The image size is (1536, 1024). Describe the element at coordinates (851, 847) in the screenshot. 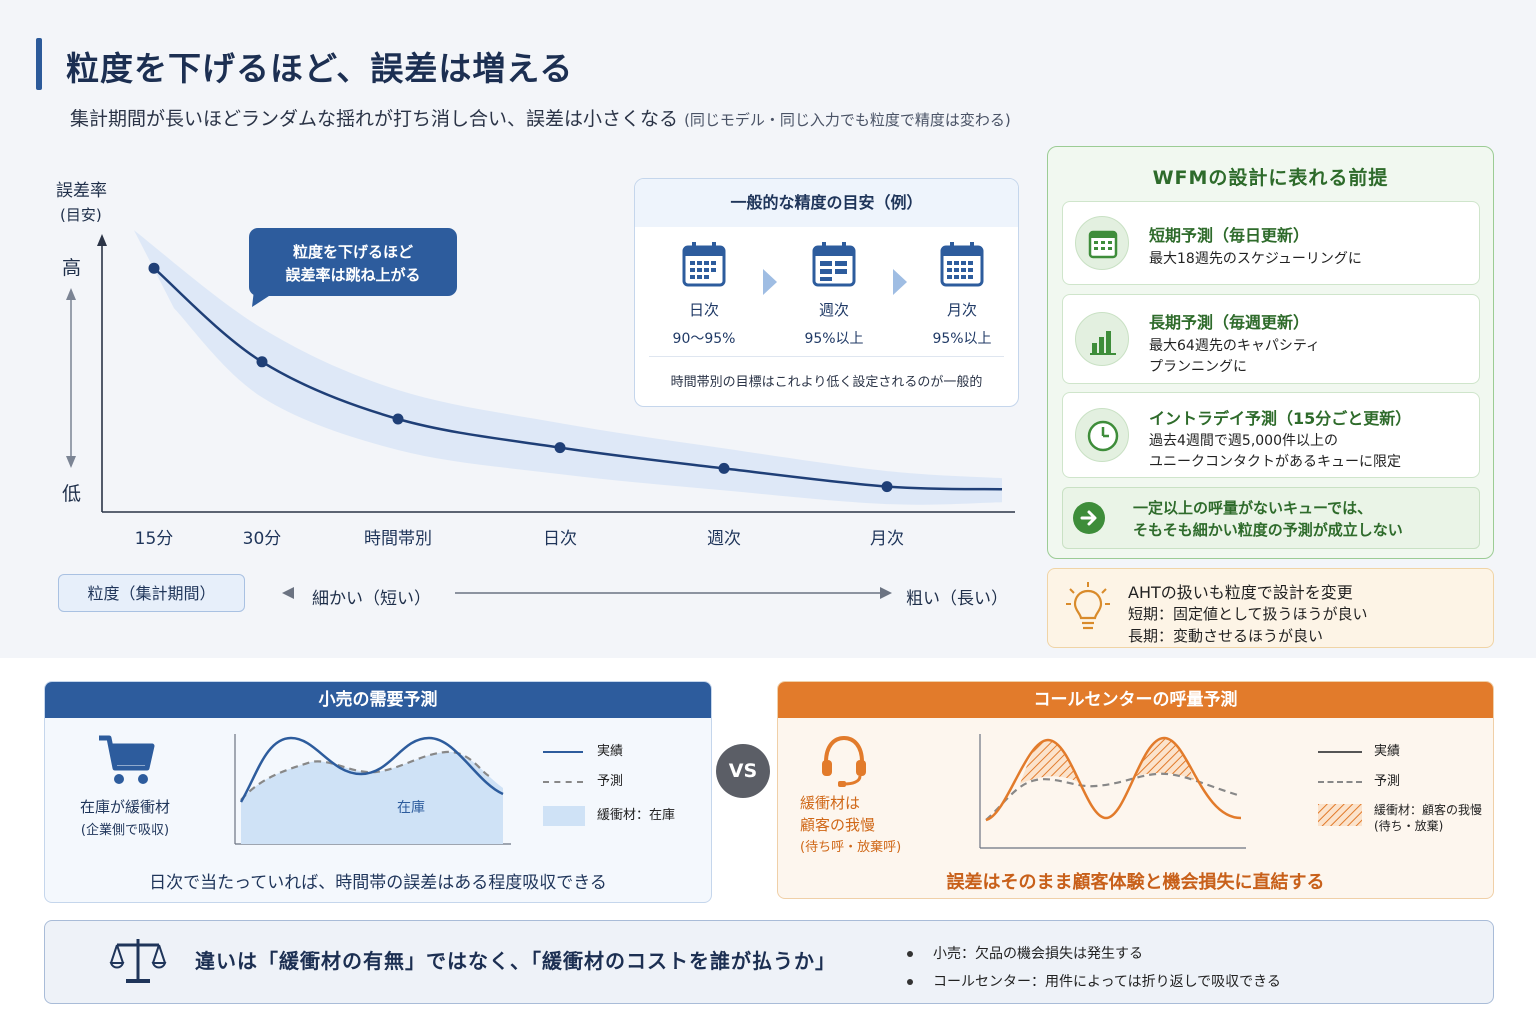

I see `callcenter-buffer-sub: (待ち呼・放棄呼)` at that location.